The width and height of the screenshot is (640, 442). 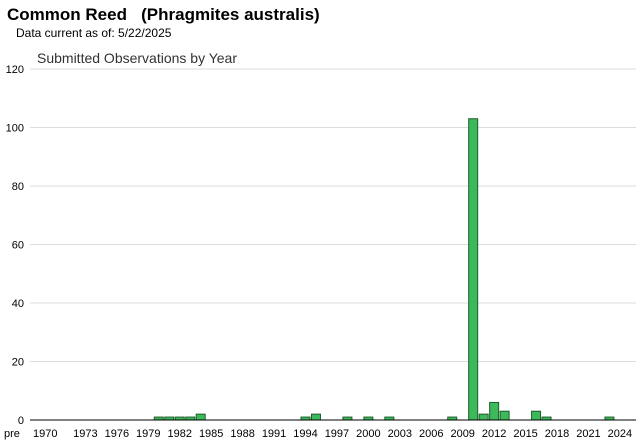 What do you see at coordinates (483, 417) in the screenshot?
I see `bar-2011` at bounding box center [483, 417].